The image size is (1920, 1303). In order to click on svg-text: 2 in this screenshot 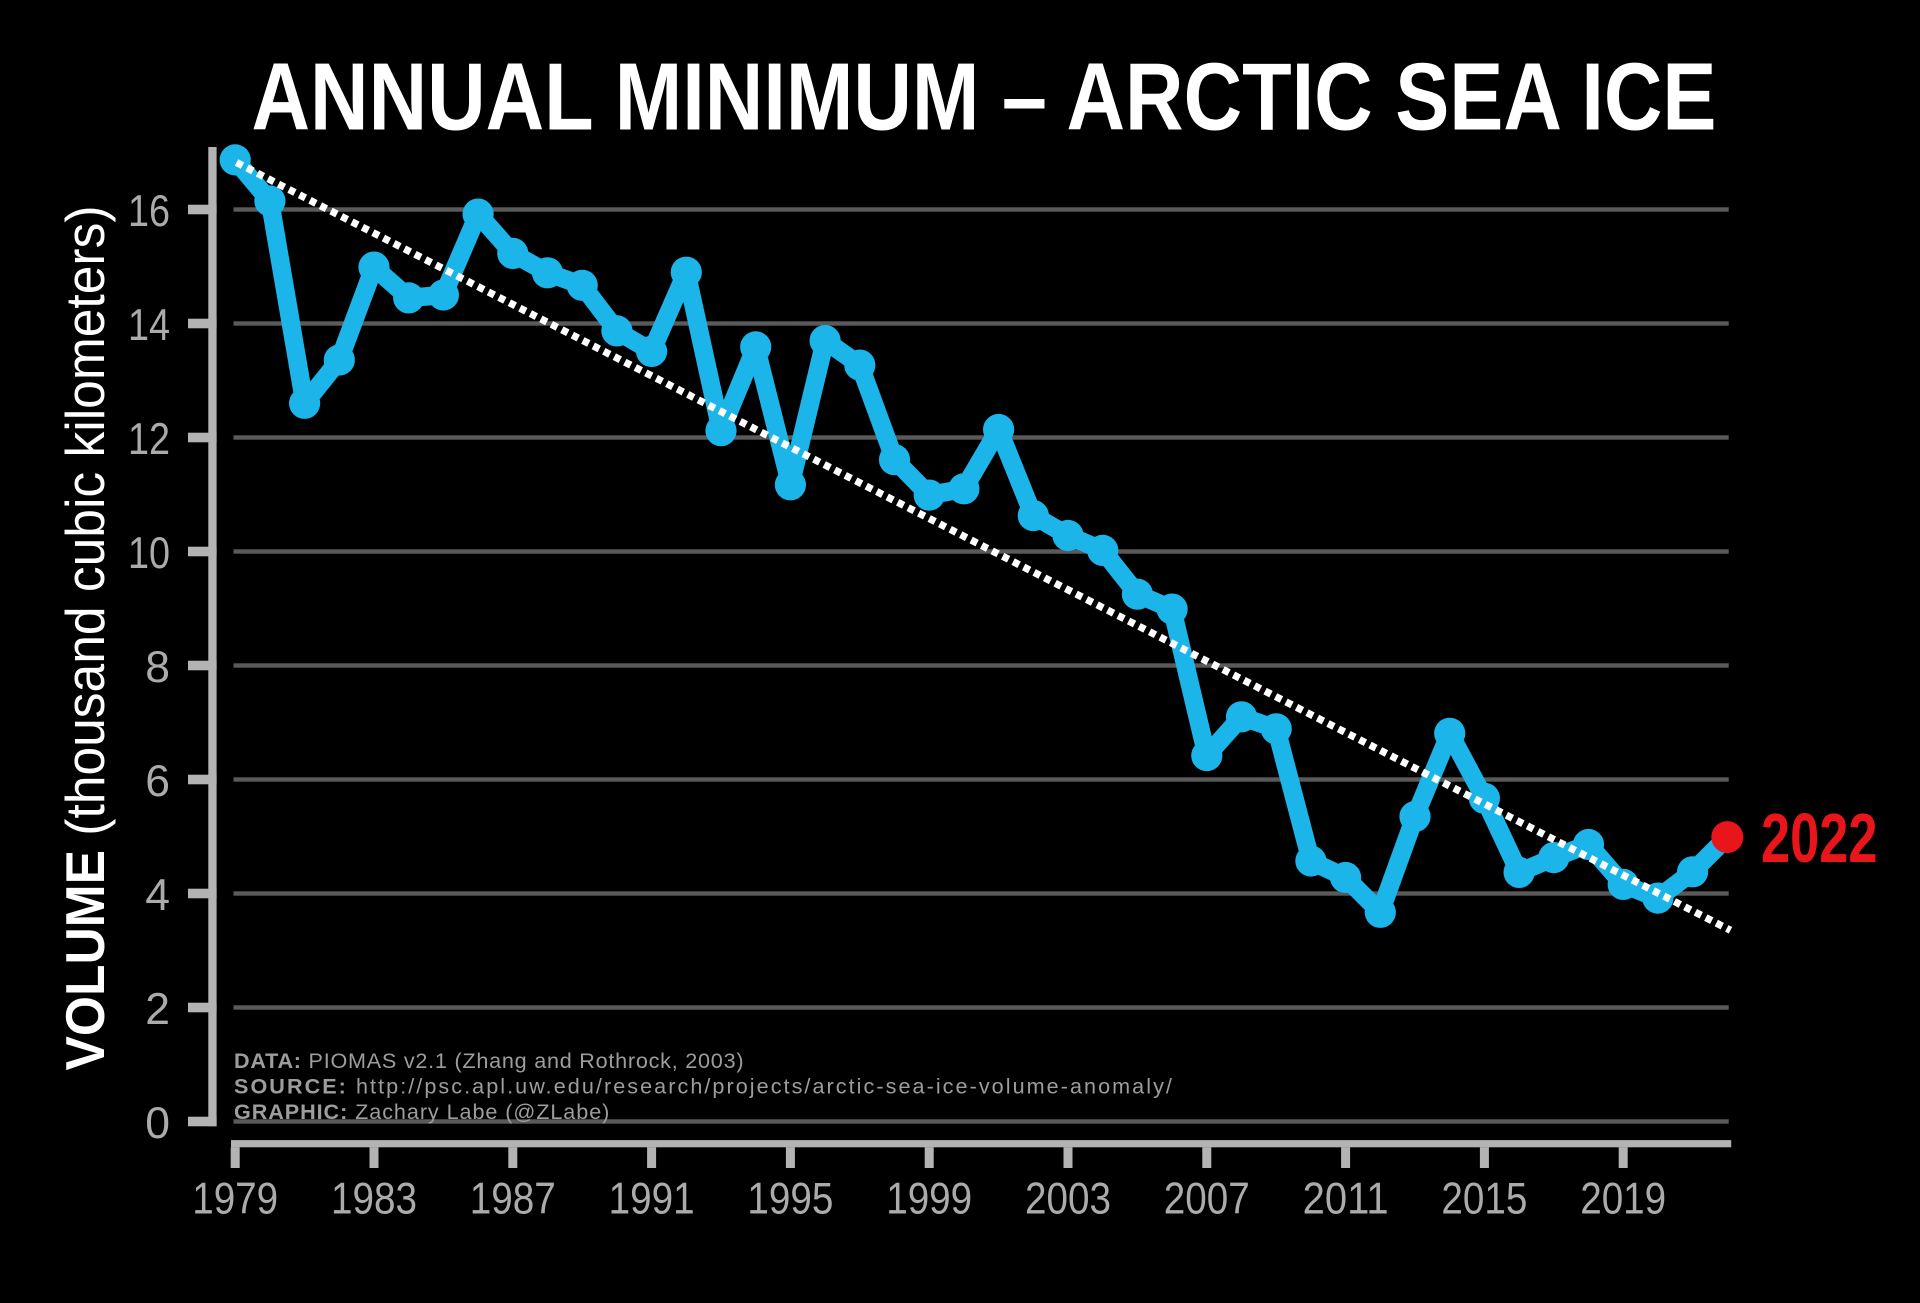, I will do `click(157, 1009)`.